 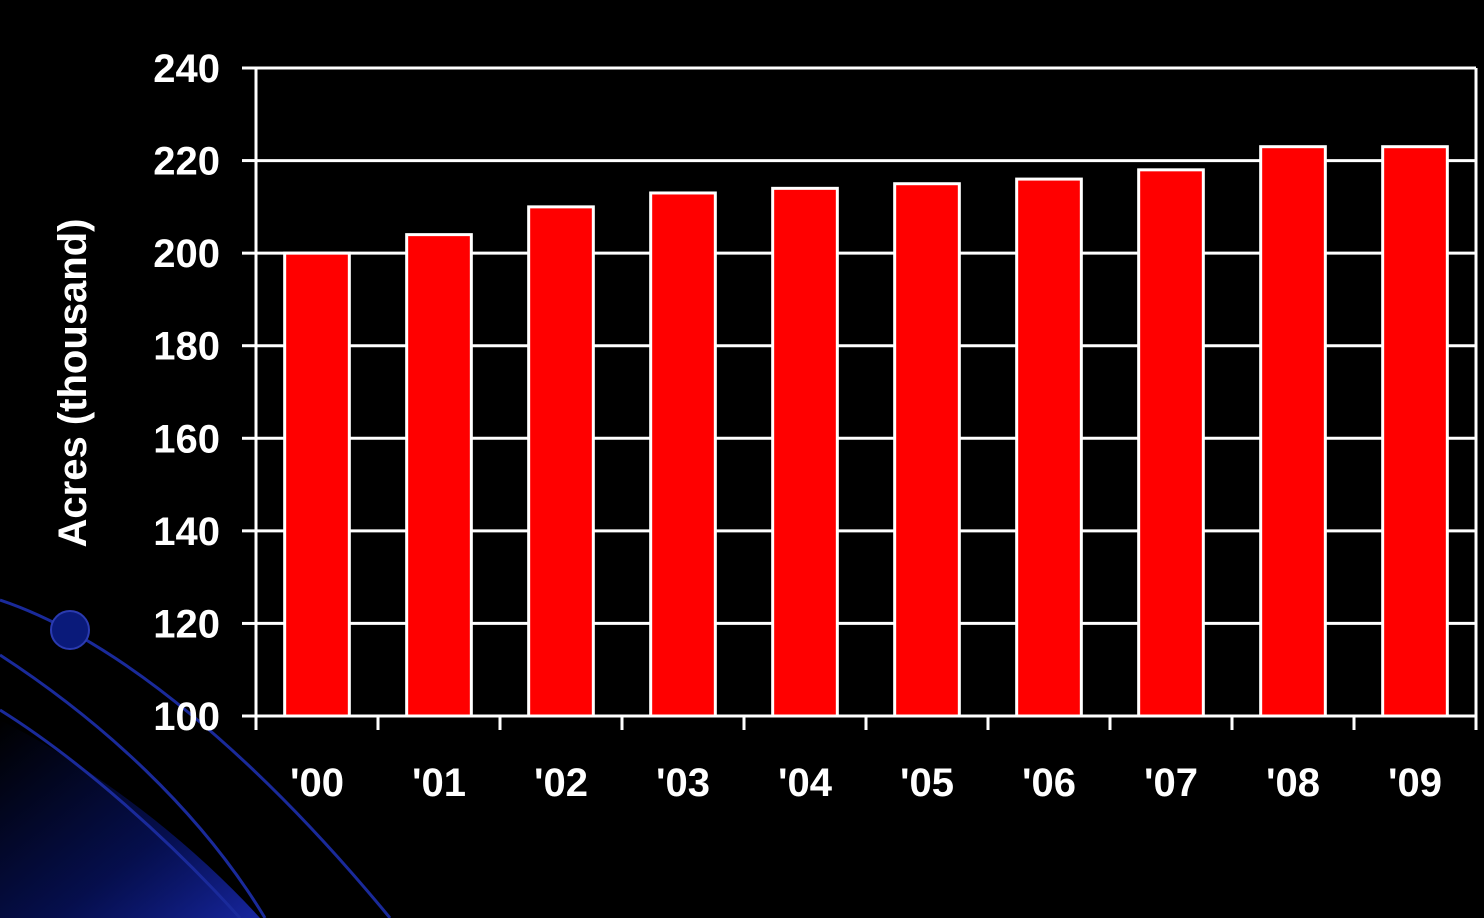 I want to click on x-tick-label: '09, so click(x=1415, y=783).